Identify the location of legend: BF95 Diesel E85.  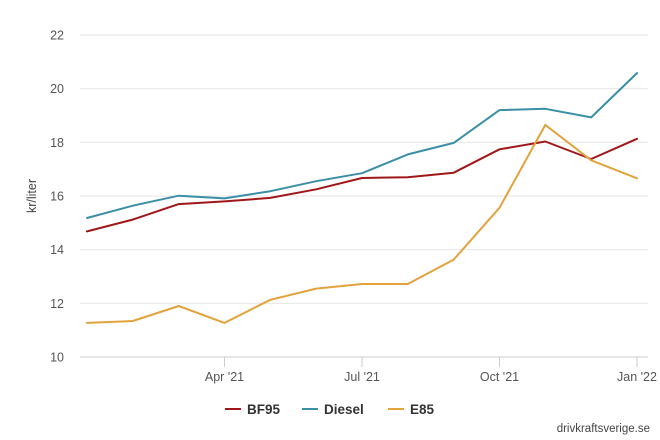
(330, 409).